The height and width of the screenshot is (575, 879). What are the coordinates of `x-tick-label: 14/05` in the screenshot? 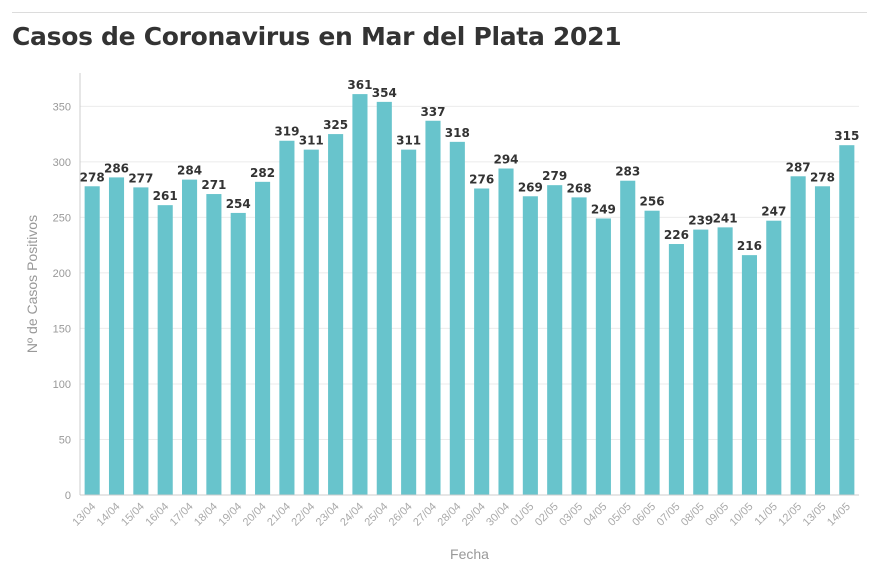 It's located at (839, 515).